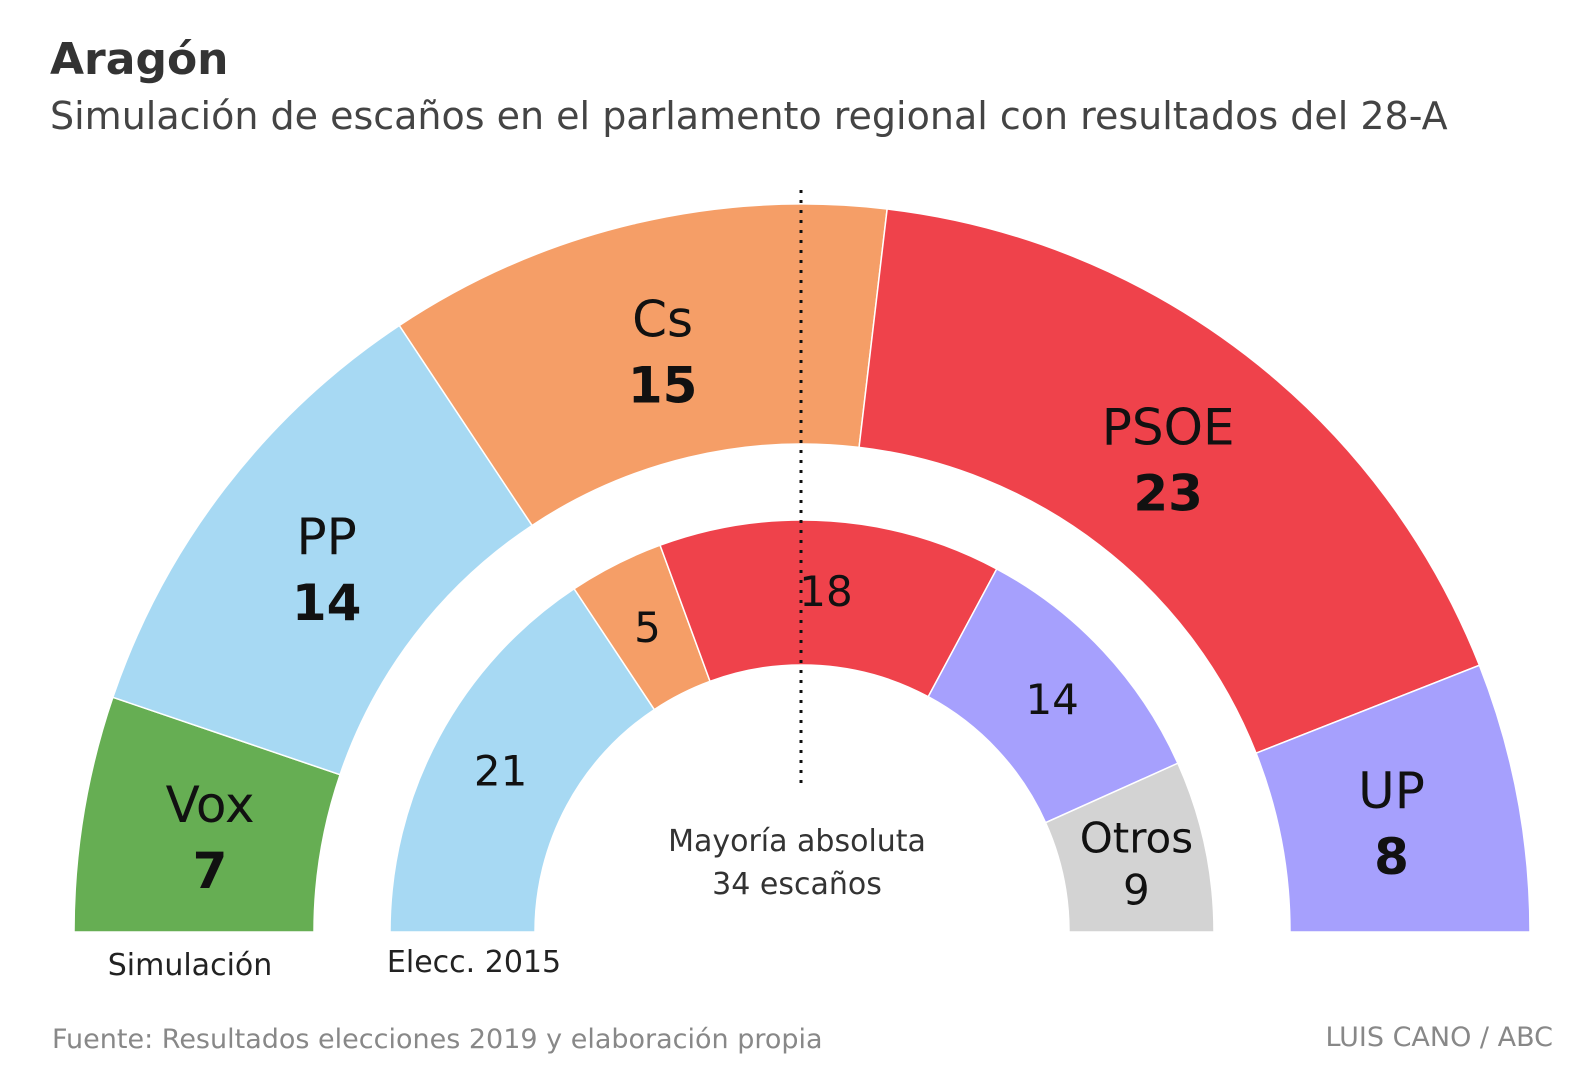 The image size is (1593, 1090). What do you see at coordinates (1391, 857) in the screenshot?
I see `seat-count-up-simulacion: 8` at bounding box center [1391, 857].